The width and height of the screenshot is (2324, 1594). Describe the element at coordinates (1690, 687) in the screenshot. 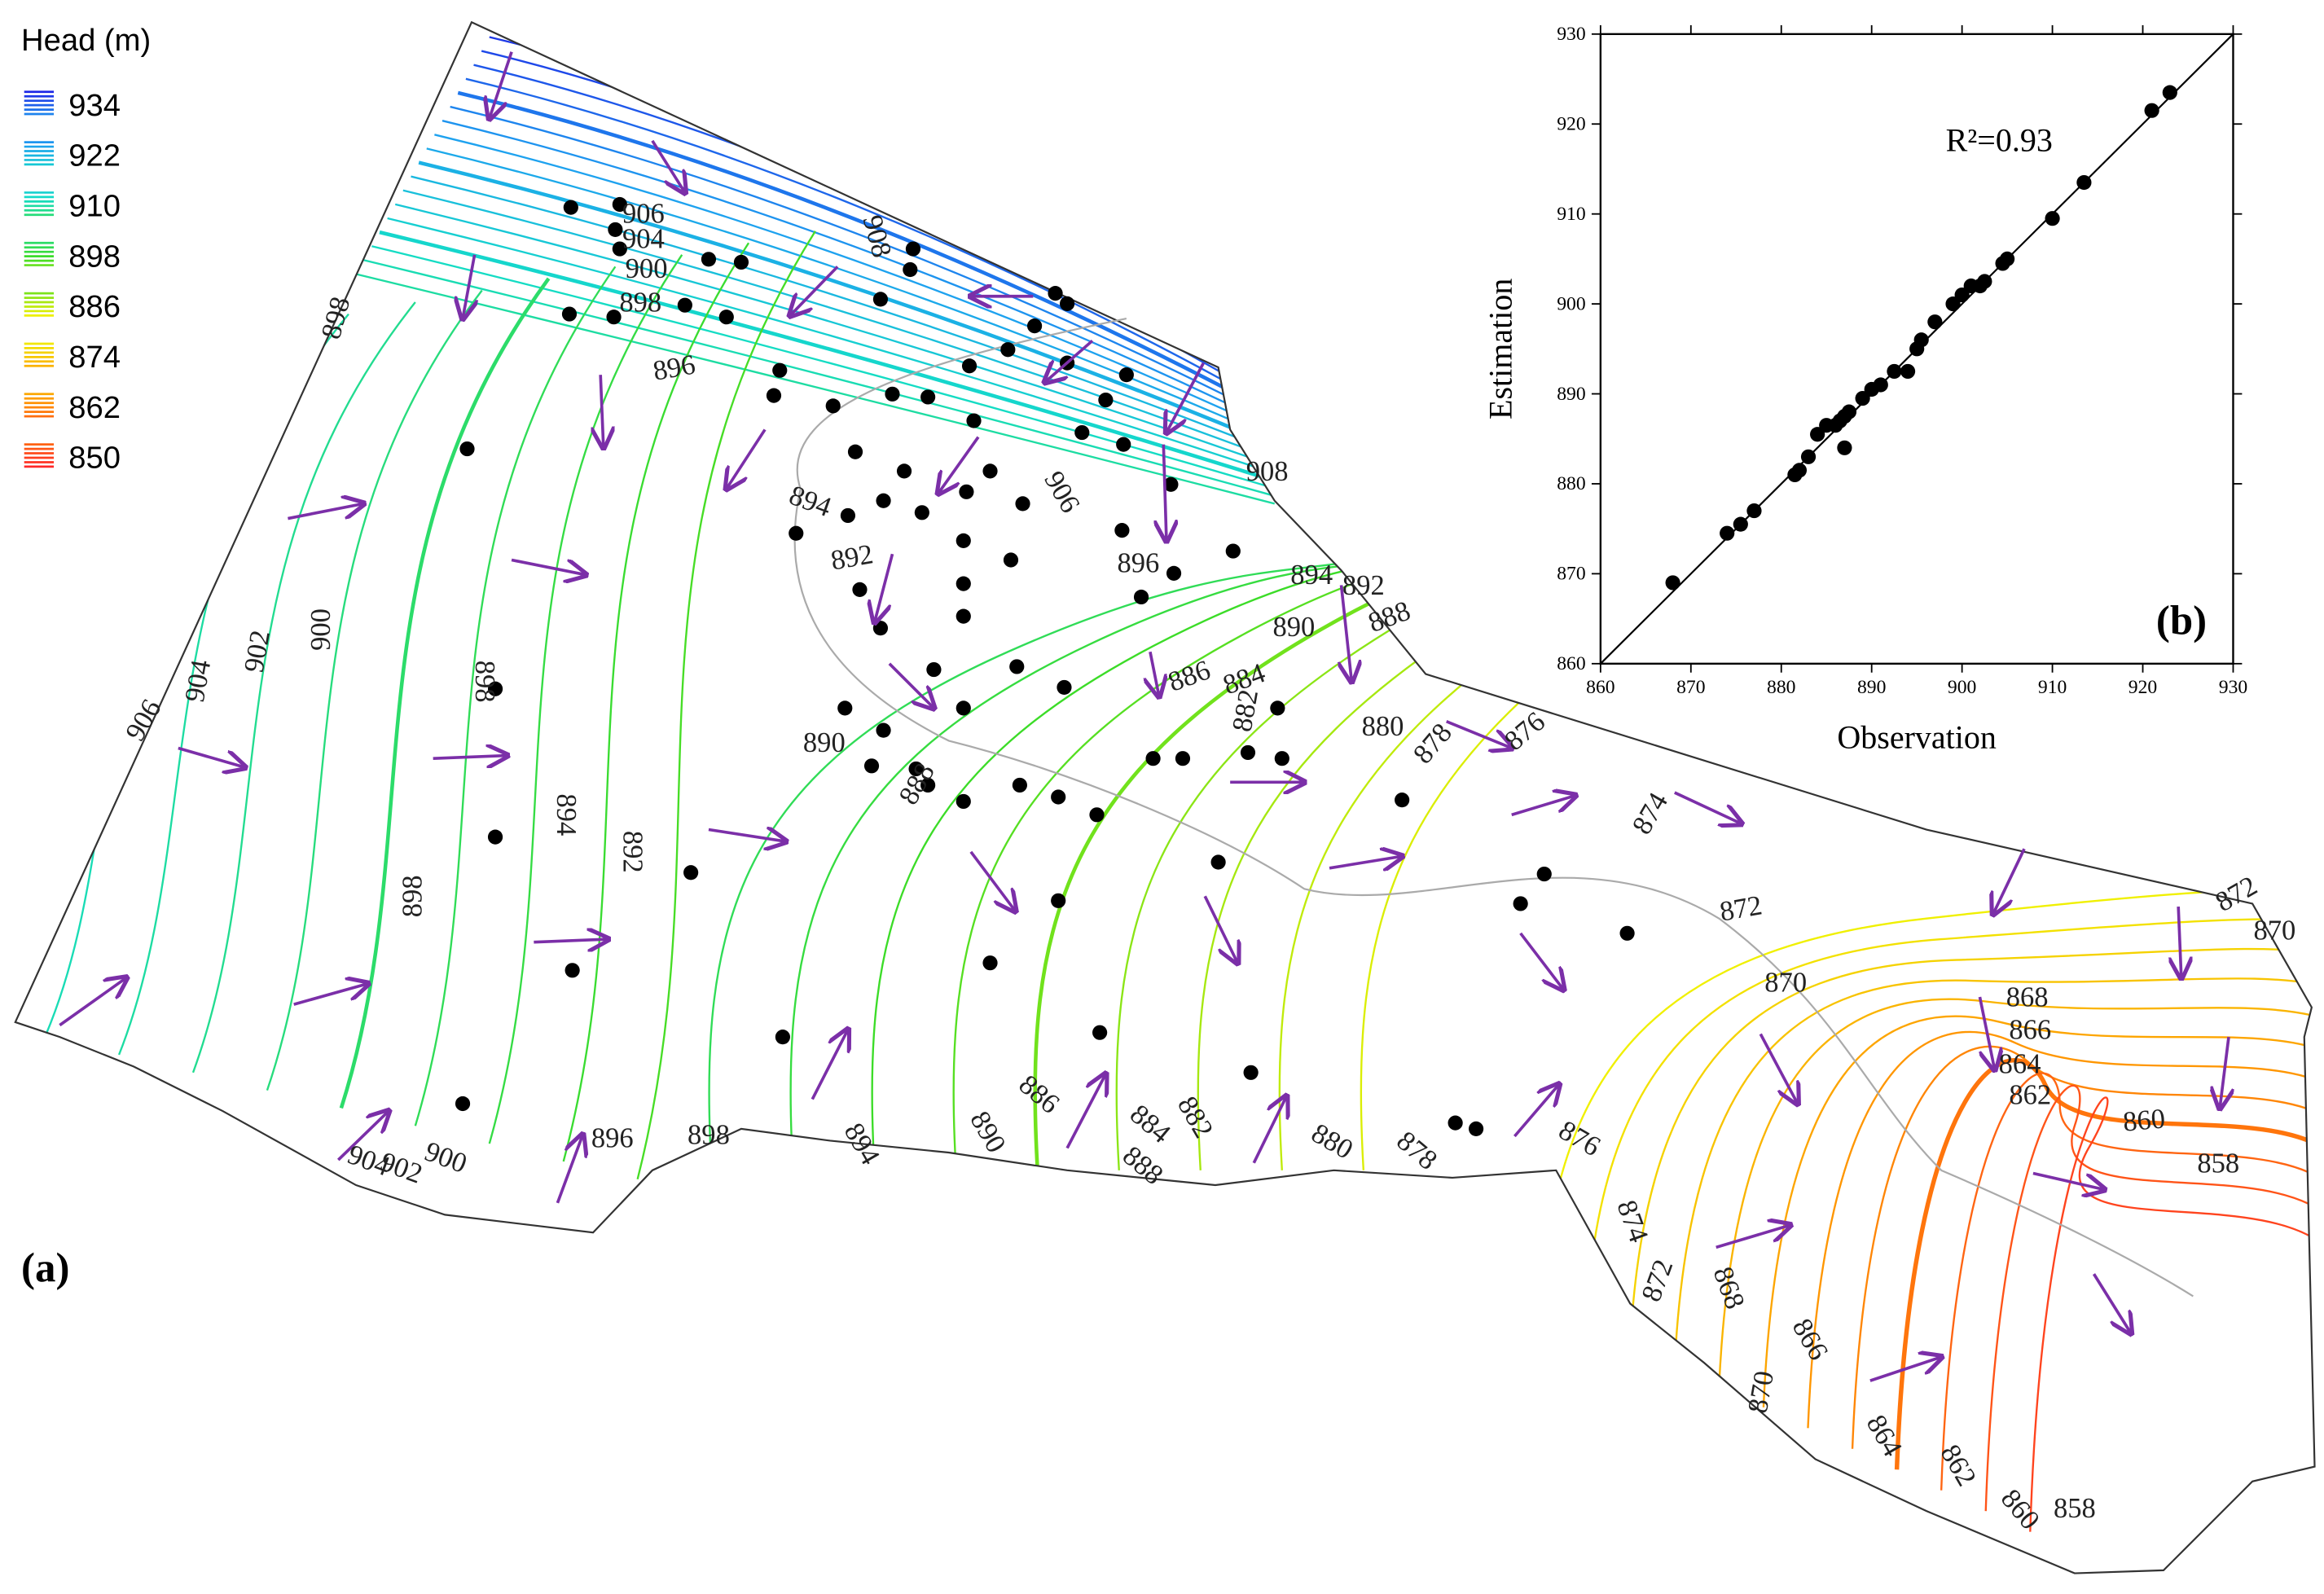

I see `x-tick-label: 870` at that location.